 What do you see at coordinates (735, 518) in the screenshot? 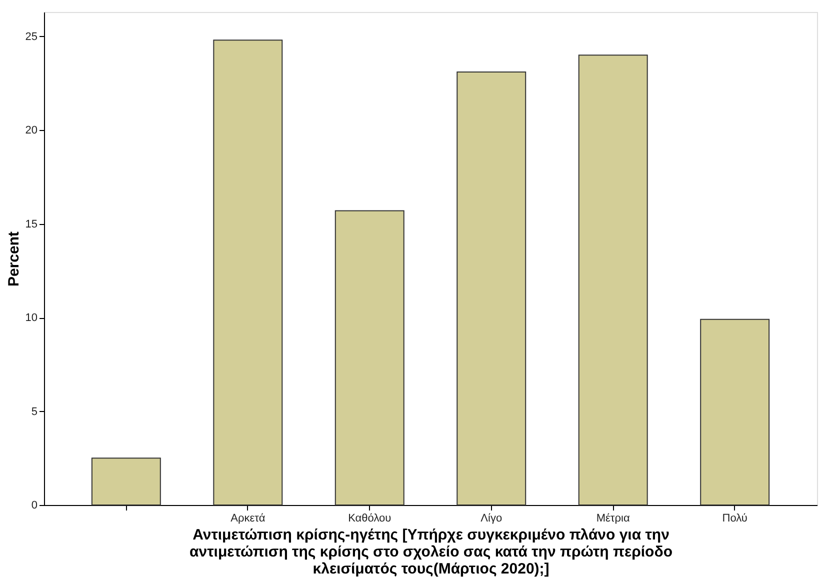
I see `x-tick-label: Πολύ` at bounding box center [735, 518].